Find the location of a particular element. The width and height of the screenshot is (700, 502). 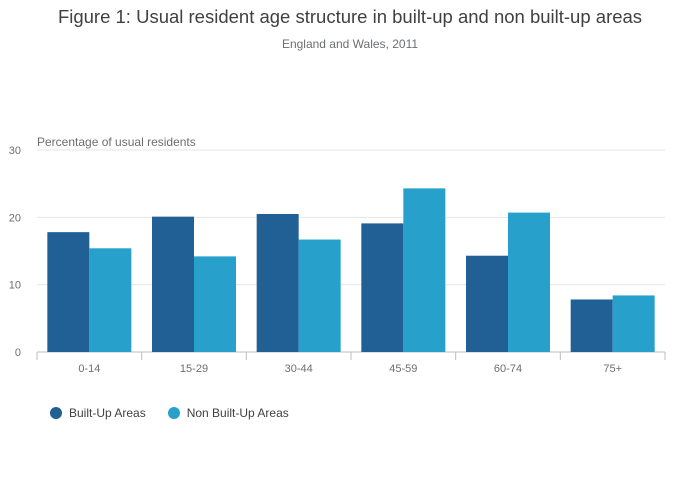

x-tick-label: 30-44 is located at coordinates (299, 369).